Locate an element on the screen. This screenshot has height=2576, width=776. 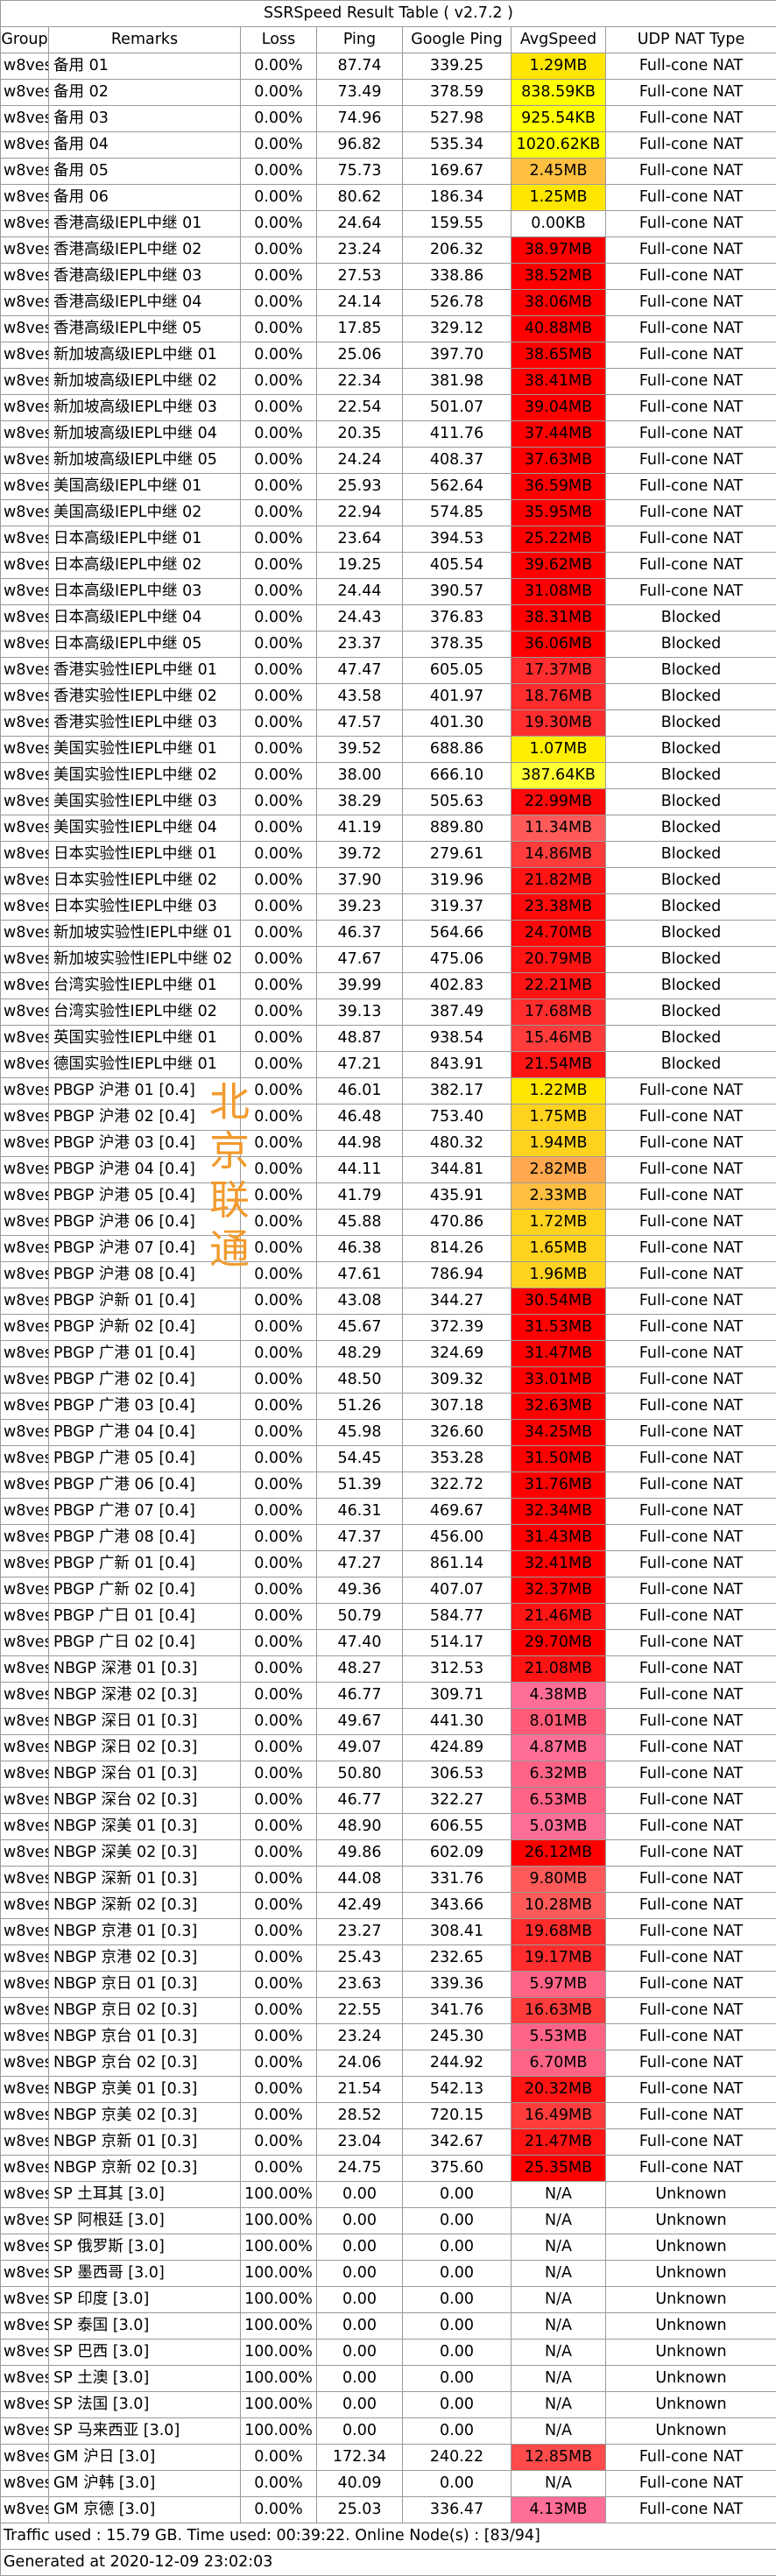
cell-loss: 100.00% is located at coordinates (279, 2431).